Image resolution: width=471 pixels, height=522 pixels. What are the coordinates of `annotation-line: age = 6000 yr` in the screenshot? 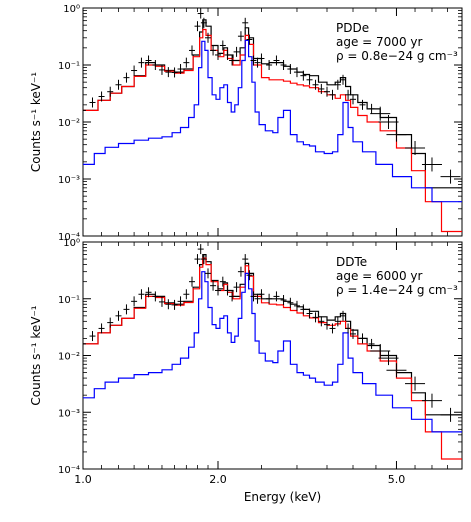 It's located at (379, 276).